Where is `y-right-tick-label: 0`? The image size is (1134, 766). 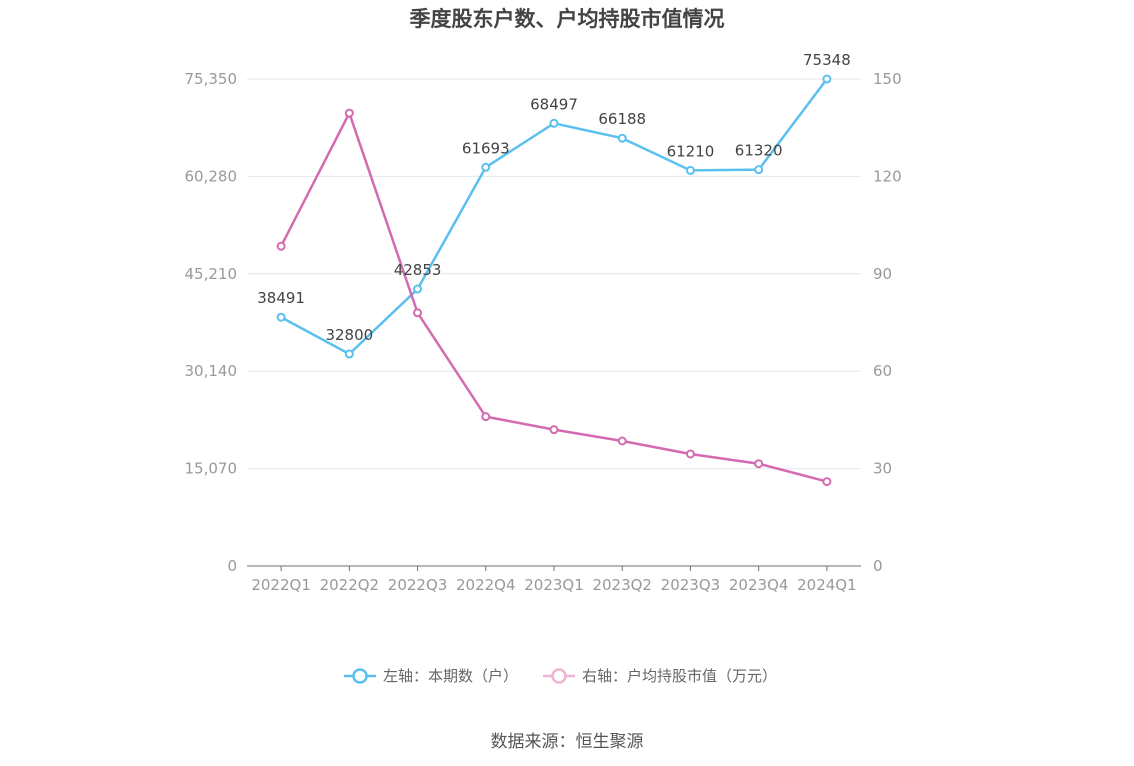 y-right-tick-label: 0 is located at coordinates (878, 566).